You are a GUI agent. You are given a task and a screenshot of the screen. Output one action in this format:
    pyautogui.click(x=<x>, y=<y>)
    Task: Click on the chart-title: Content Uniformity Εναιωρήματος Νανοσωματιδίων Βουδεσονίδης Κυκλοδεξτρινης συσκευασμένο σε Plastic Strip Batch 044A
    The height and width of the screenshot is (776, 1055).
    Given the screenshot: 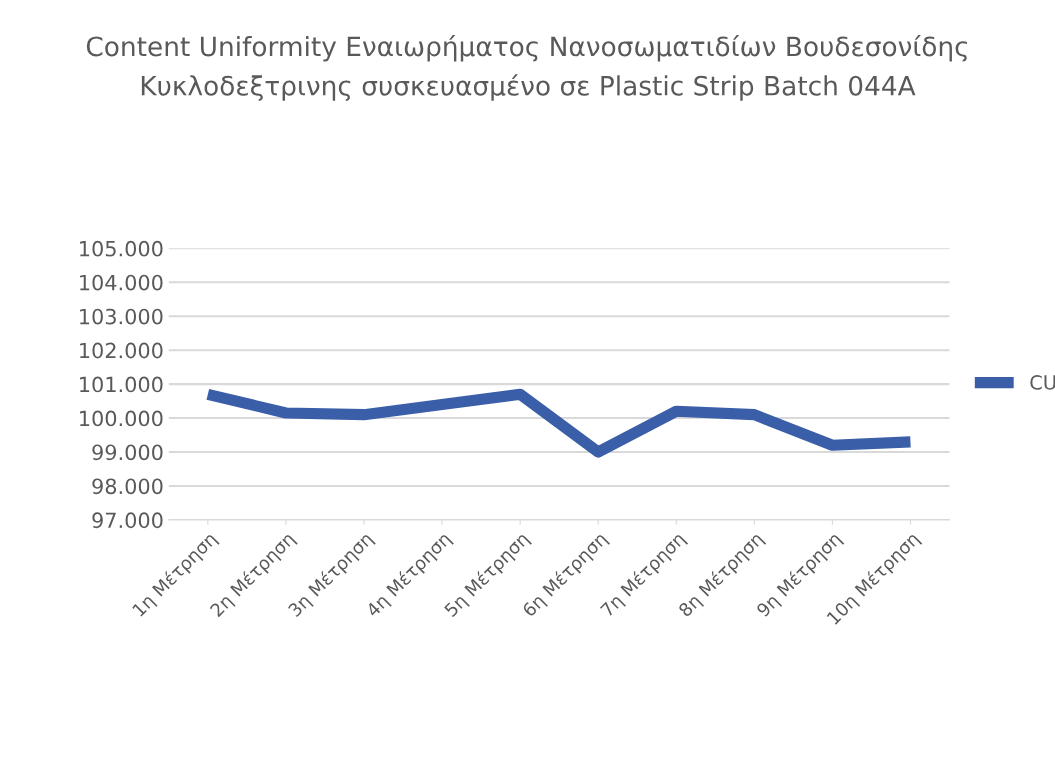 What is the action you would take?
    pyautogui.click(x=527, y=67)
    